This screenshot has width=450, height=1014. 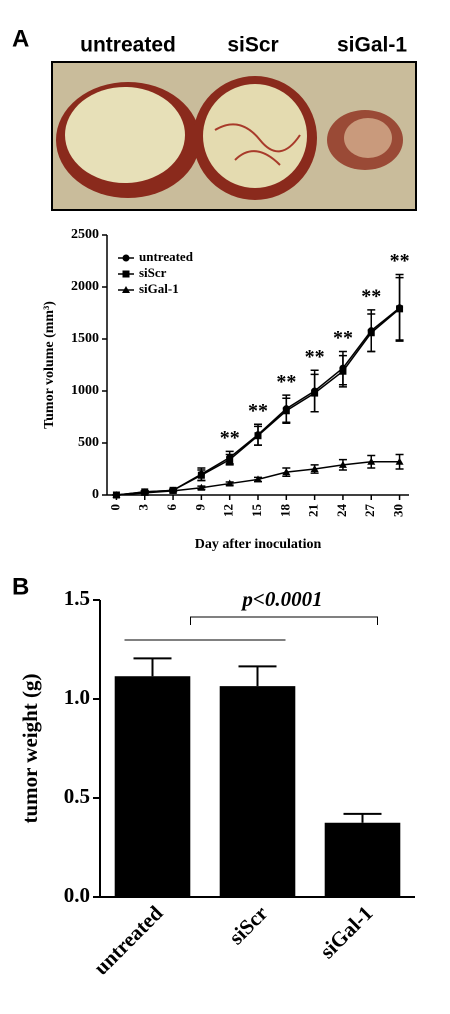 I want to click on x-tick-label: untreated, so click(x=128, y=940).